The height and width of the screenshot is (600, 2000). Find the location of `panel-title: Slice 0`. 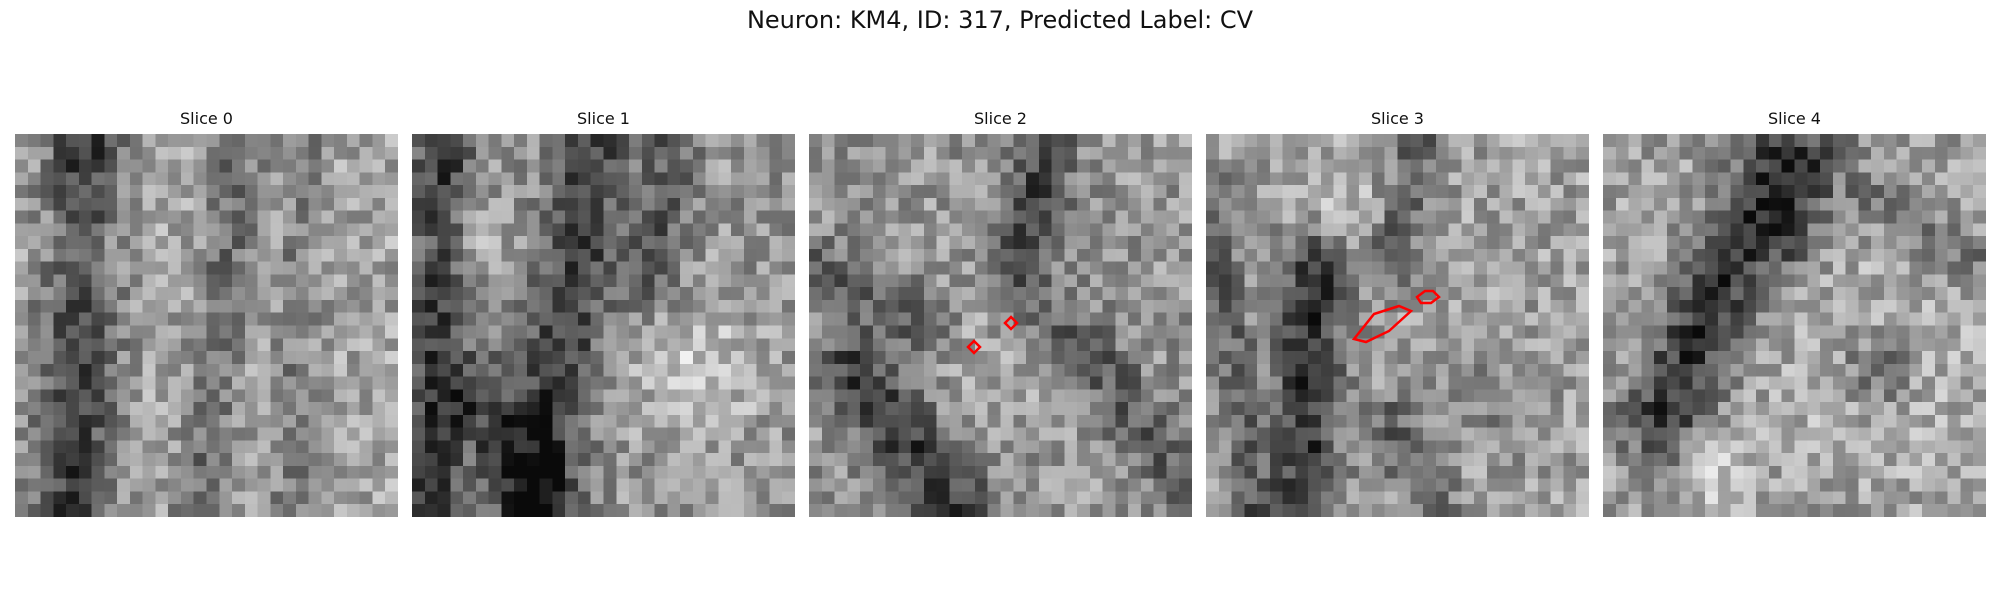

panel-title: Slice 0 is located at coordinates (206, 118).